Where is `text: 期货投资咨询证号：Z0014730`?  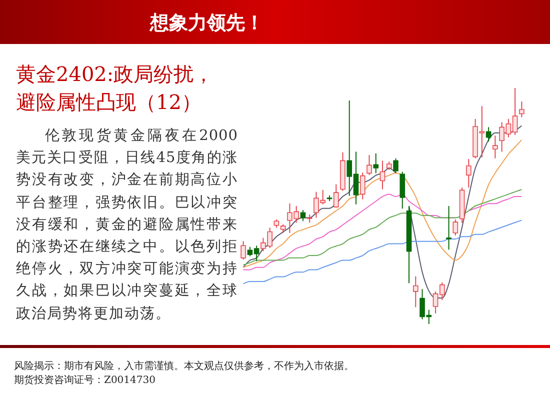
text: 期货投资咨询证号：Z0014730 is located at coordinates (85, 381).